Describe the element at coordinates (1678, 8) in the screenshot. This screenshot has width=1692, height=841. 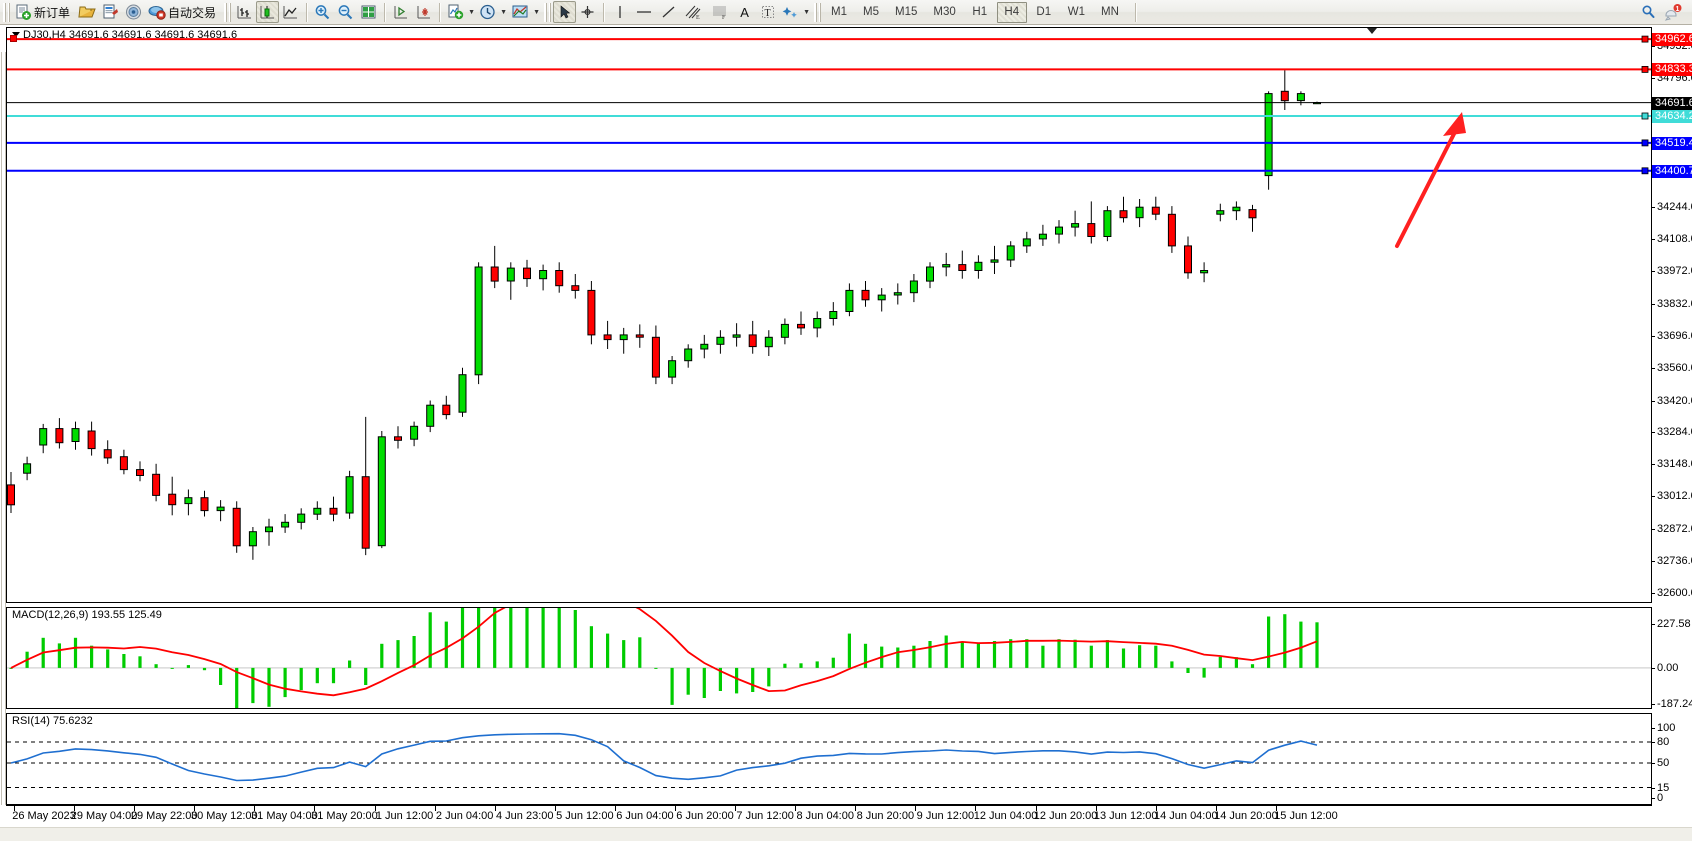
I see `svg-text: 1` at that location.